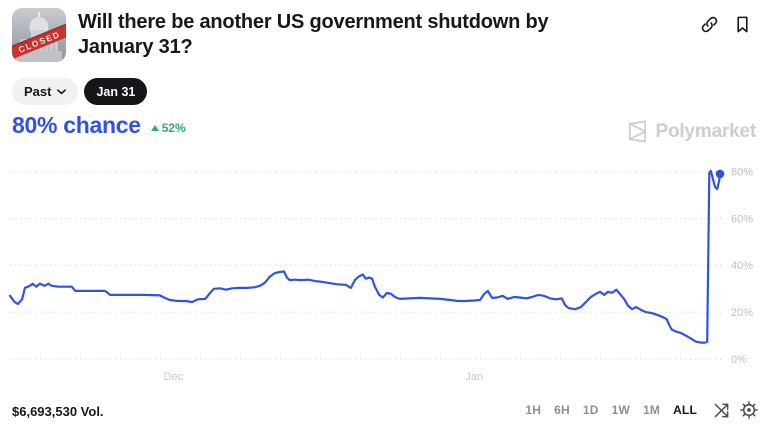 The image size is (768, 434). I want to click on range-button-1m: 1M, so click(651, 410).